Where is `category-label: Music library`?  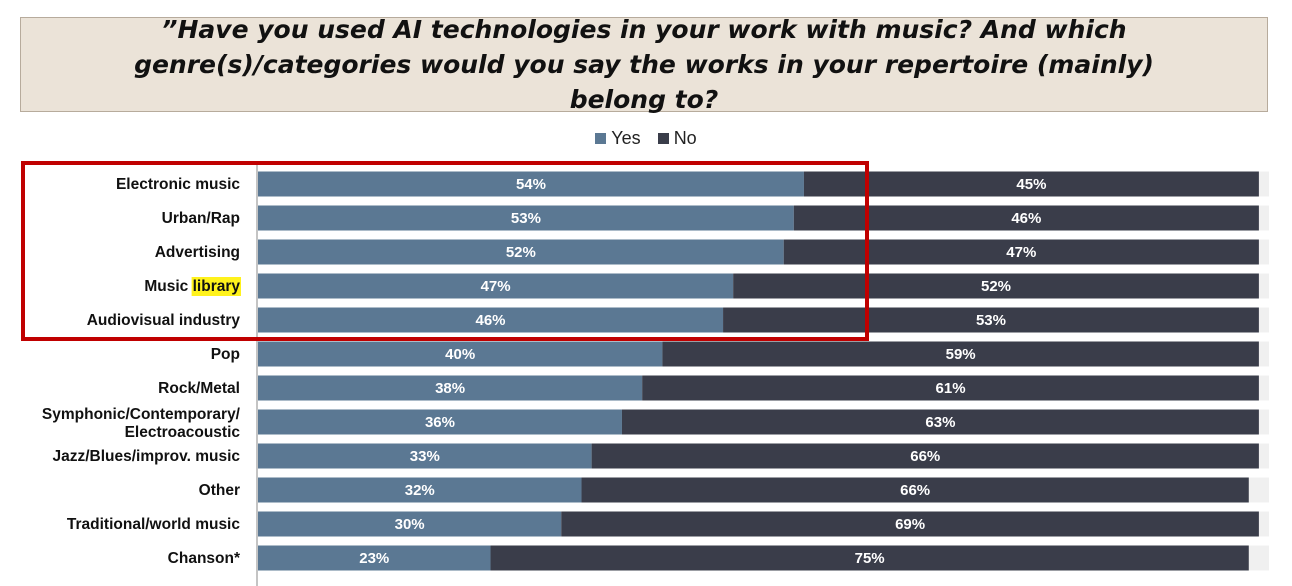
category-label: Music library is located at coordinates (192, 286).